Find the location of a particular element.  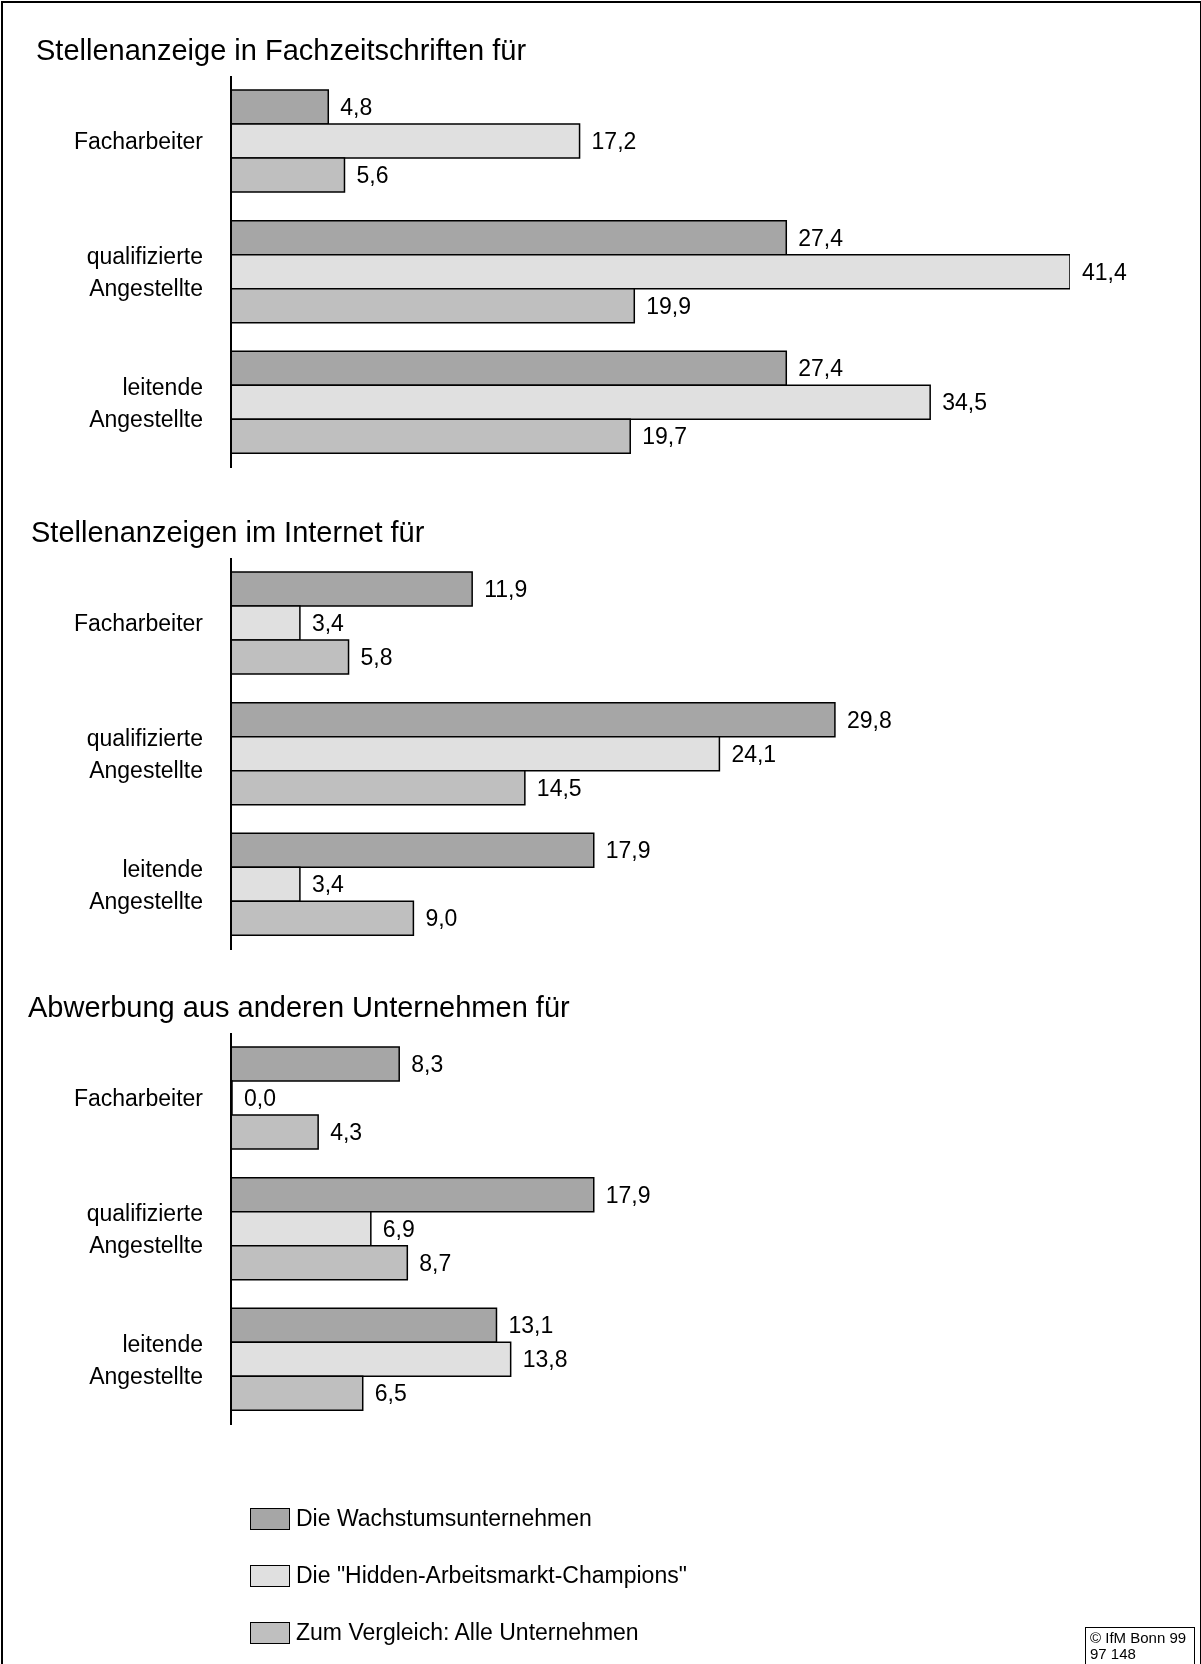

data-label: 34,5 is located at coordinates (964, 402).